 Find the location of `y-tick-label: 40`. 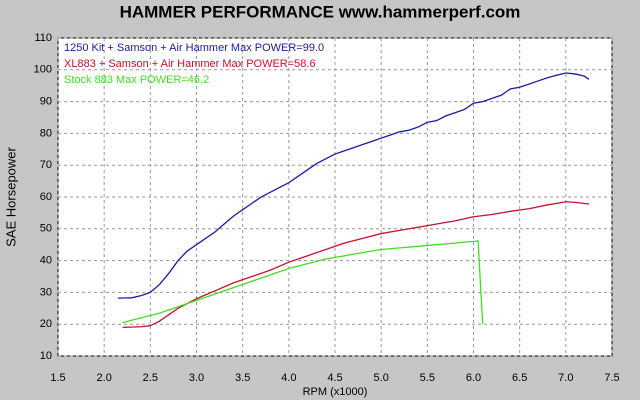

y-tick-label: 40 is located at coordinates (46, 261).